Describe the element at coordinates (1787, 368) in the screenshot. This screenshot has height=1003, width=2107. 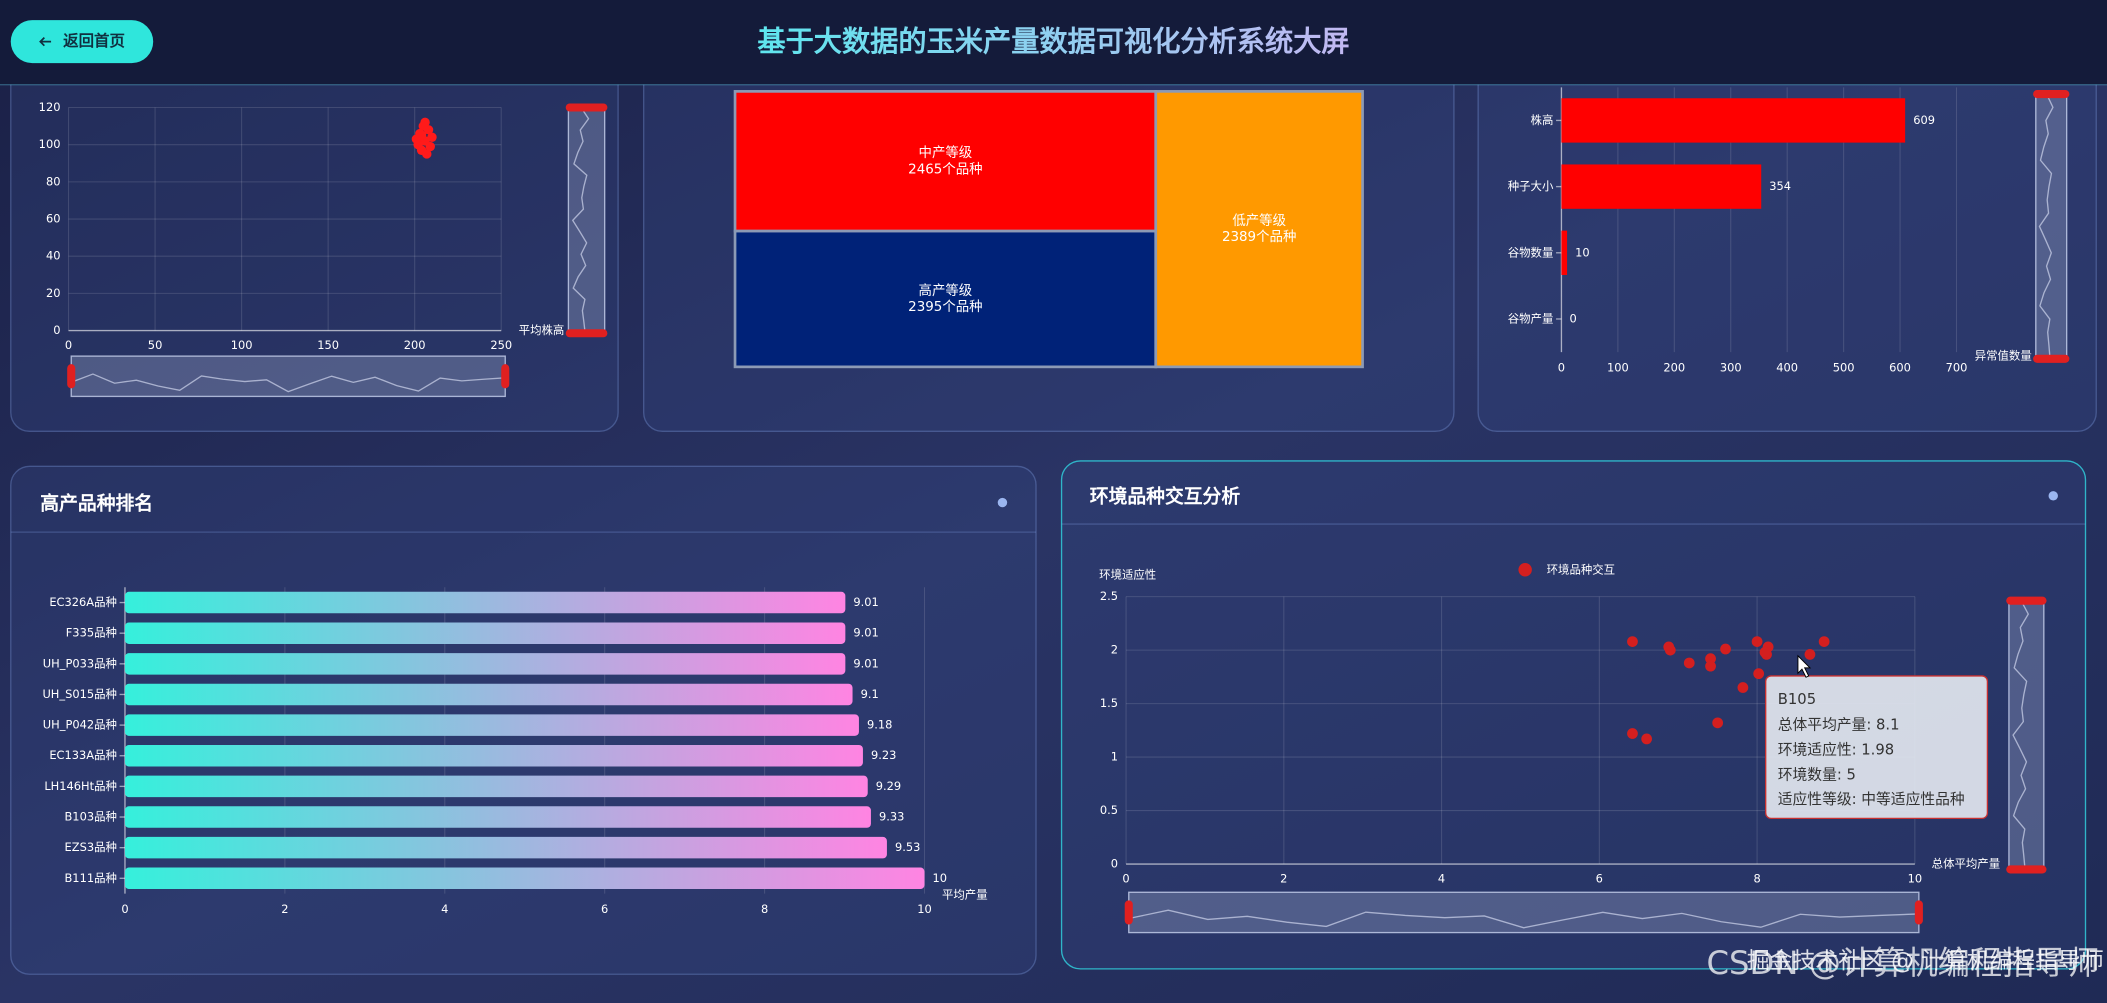
I see `x-tick-label: 400` at that location.